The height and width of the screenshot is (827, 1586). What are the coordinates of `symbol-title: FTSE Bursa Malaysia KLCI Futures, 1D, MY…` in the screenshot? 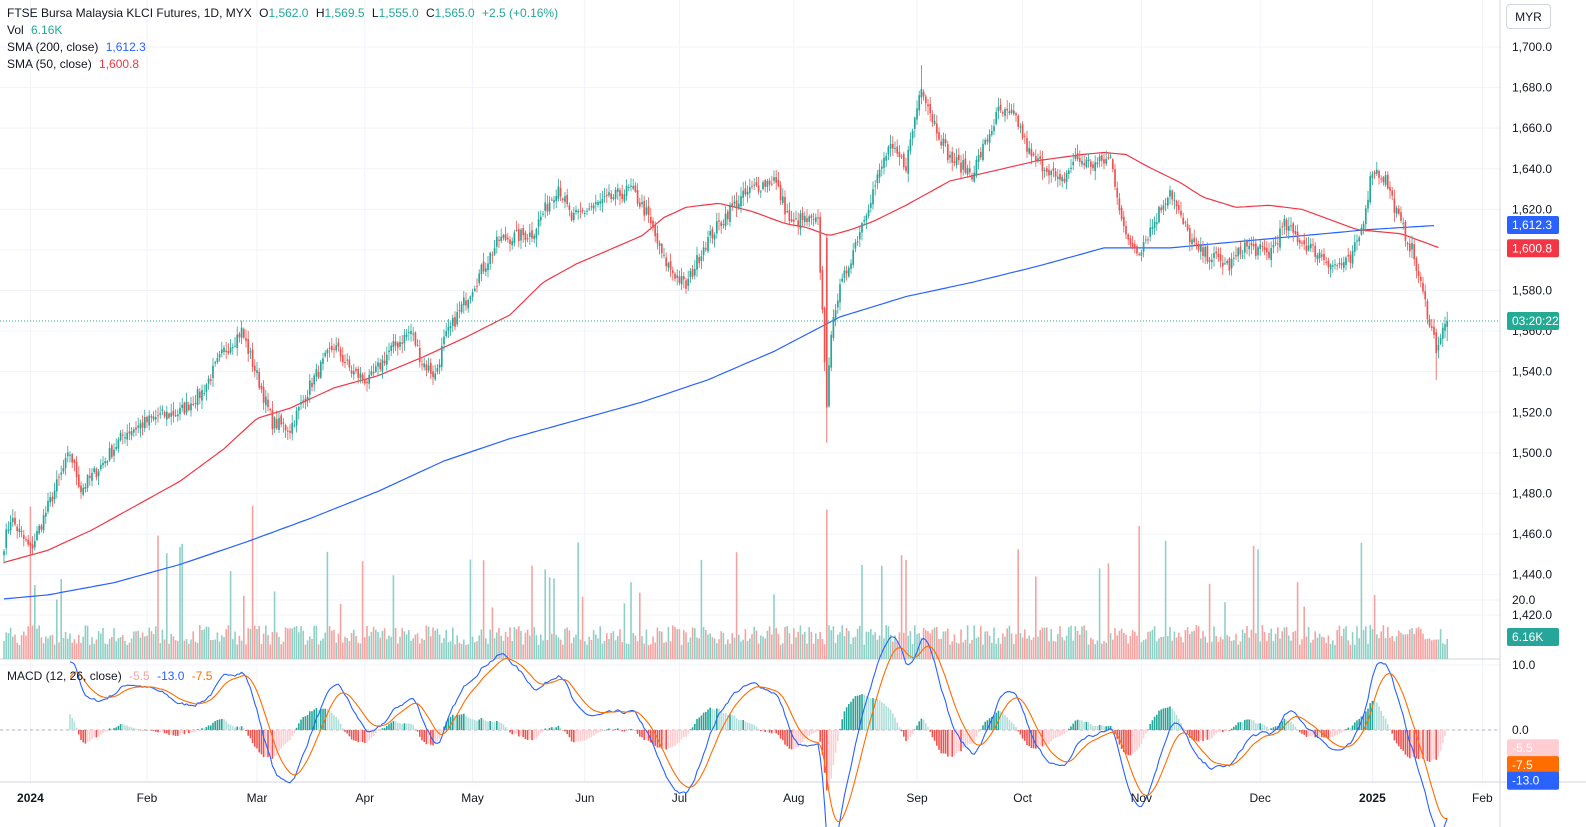 It's located at (129, 13).